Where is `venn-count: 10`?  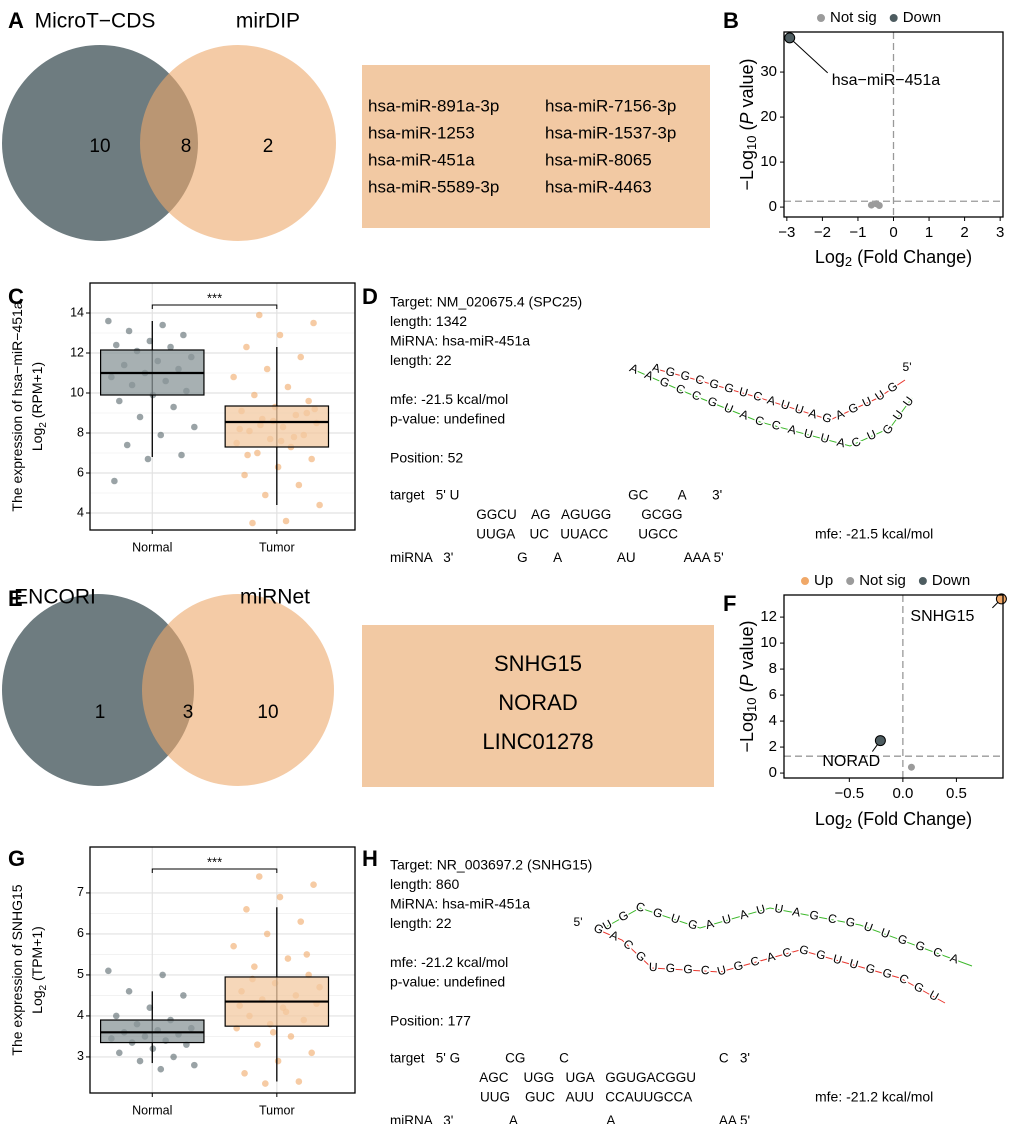 venn-count: 10 is located at coordinates (99, 146).